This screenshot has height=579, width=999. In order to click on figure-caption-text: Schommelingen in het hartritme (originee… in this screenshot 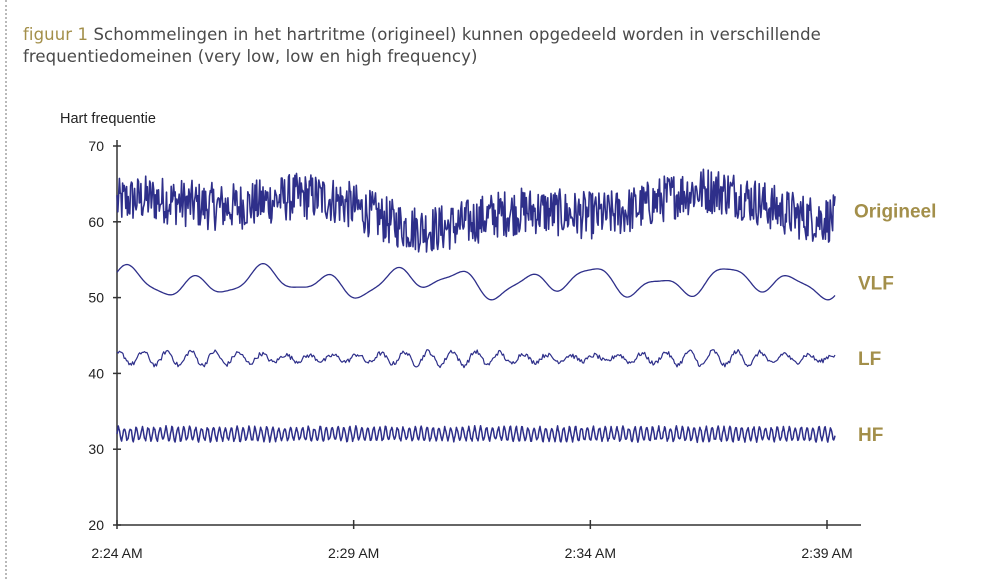, I will do `click(422, 45)`.